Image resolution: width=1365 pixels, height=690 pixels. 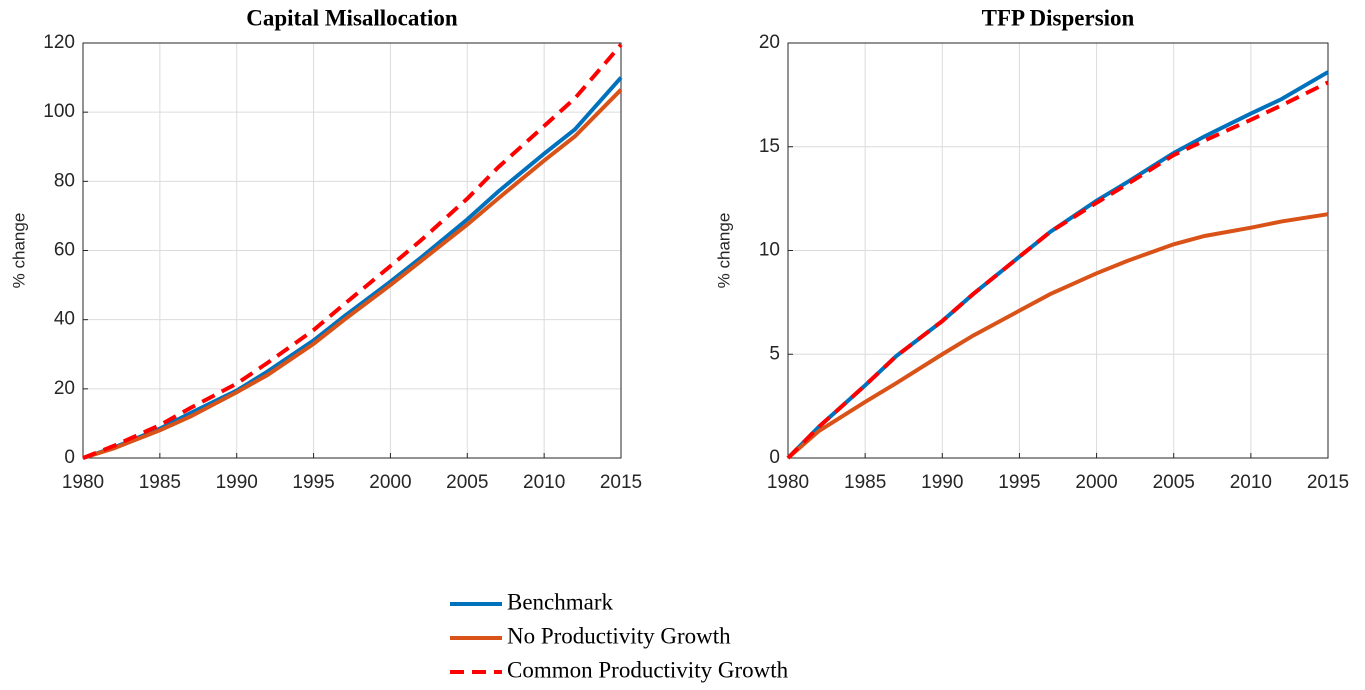 I want to click on y-tick-label: 15, so click(x=769, y=146).